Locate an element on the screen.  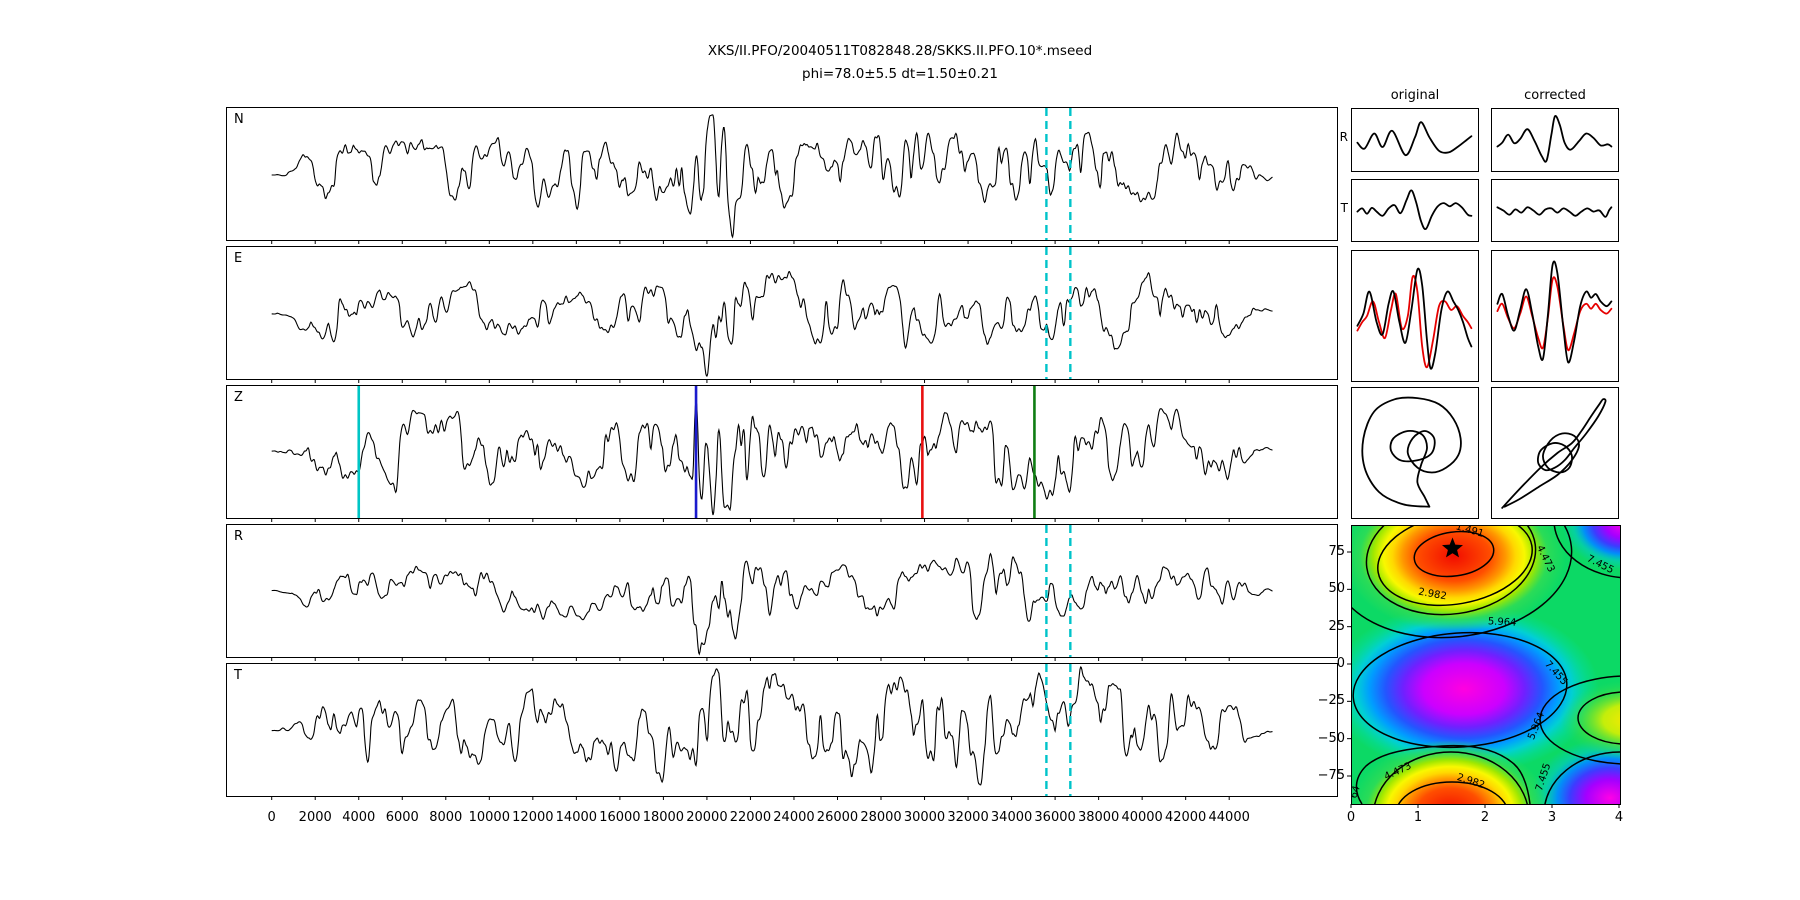
small-panel-overlay-corrected is located at coordinates (1555, 316).